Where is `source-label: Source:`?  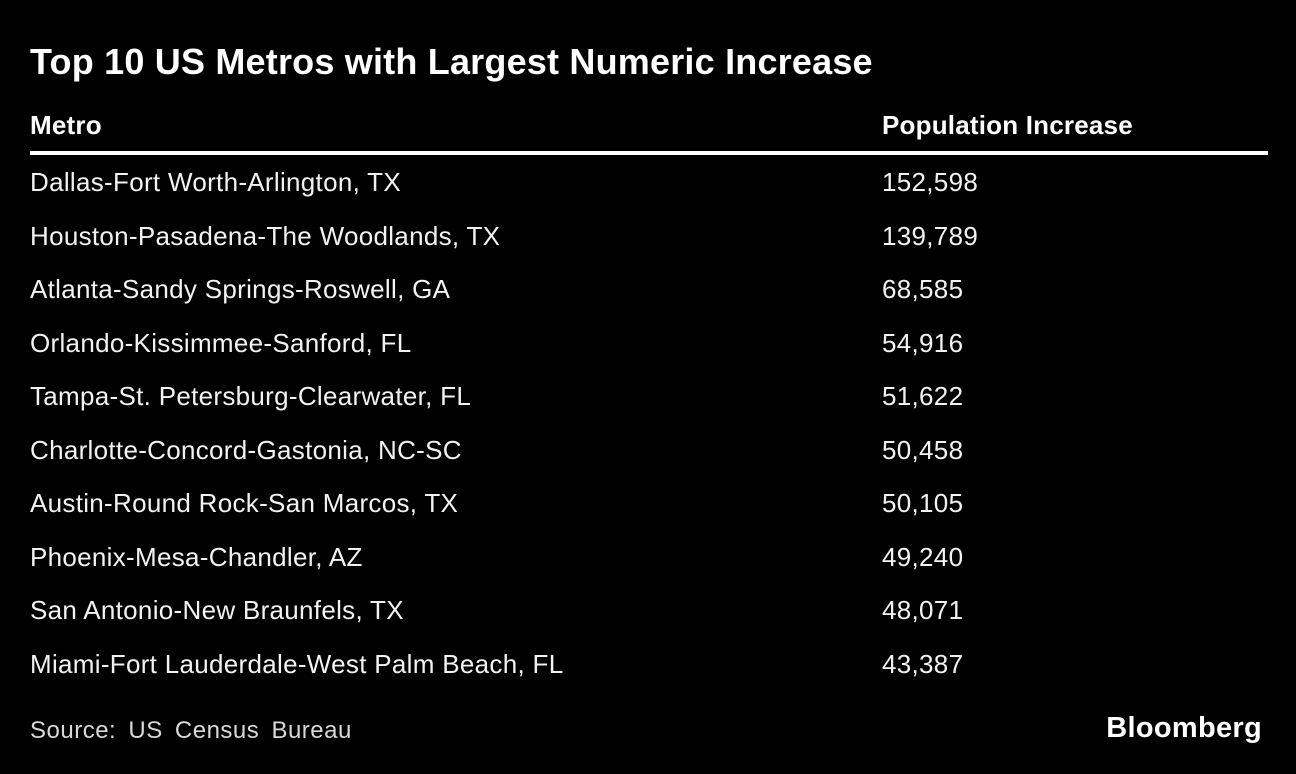 source-label: Source: is located at coordinates (73, 730).